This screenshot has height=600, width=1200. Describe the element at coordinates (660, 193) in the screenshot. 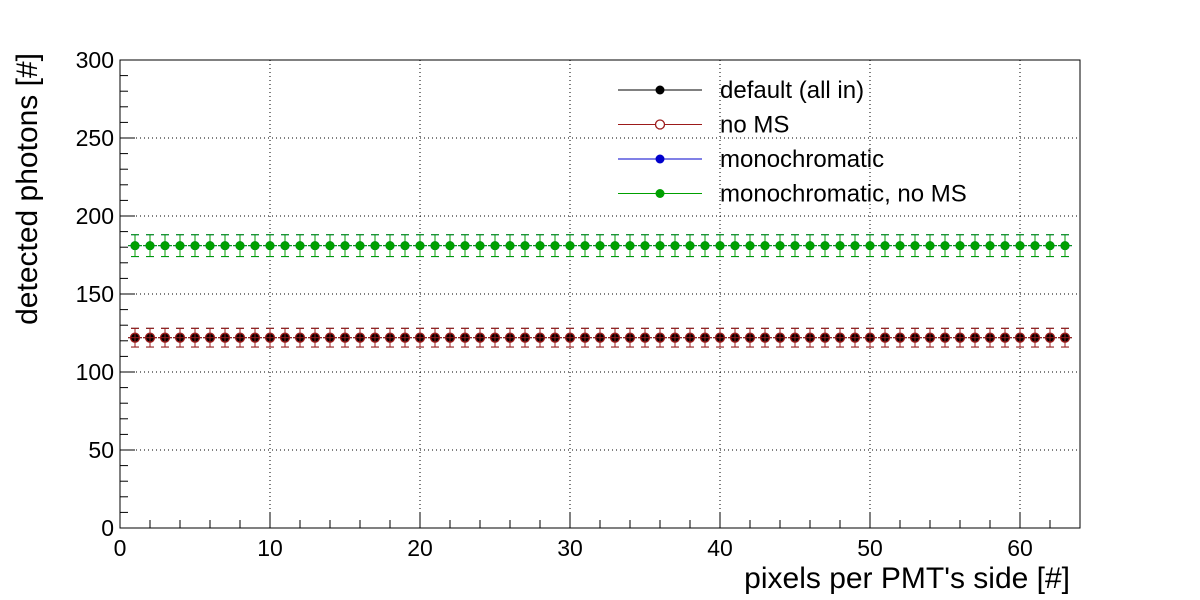

I see `legend-marker` at that location.